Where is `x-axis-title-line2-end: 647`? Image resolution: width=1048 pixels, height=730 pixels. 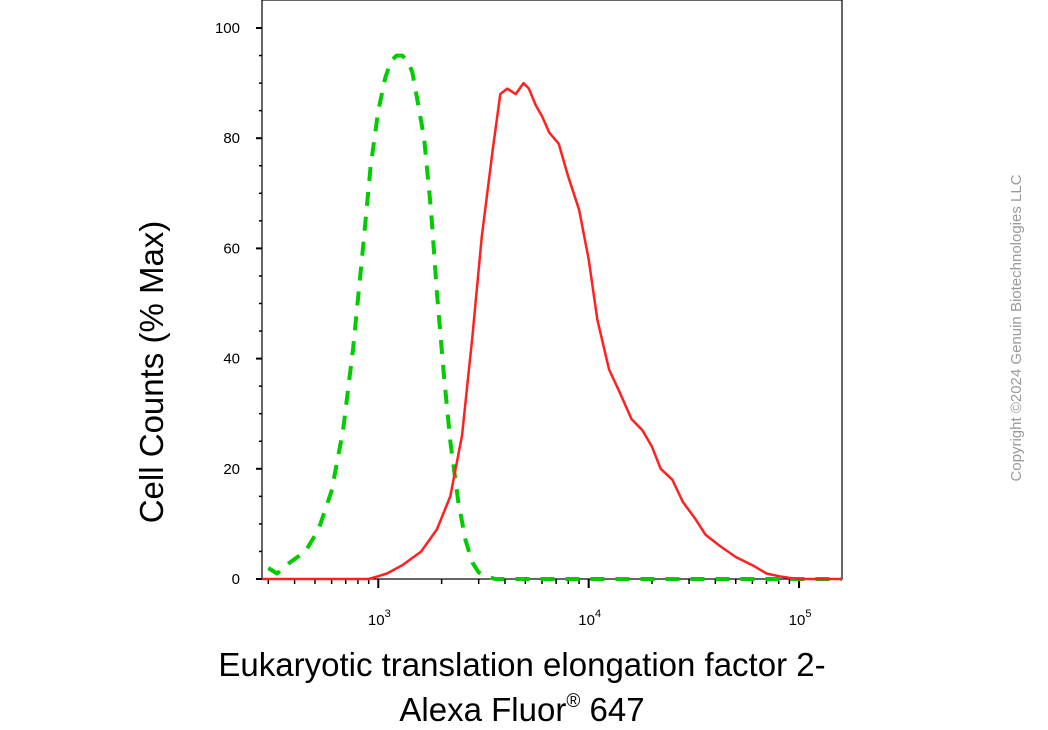 x-axis-title-line2-end: 647 is located at coordinates (612, 709).